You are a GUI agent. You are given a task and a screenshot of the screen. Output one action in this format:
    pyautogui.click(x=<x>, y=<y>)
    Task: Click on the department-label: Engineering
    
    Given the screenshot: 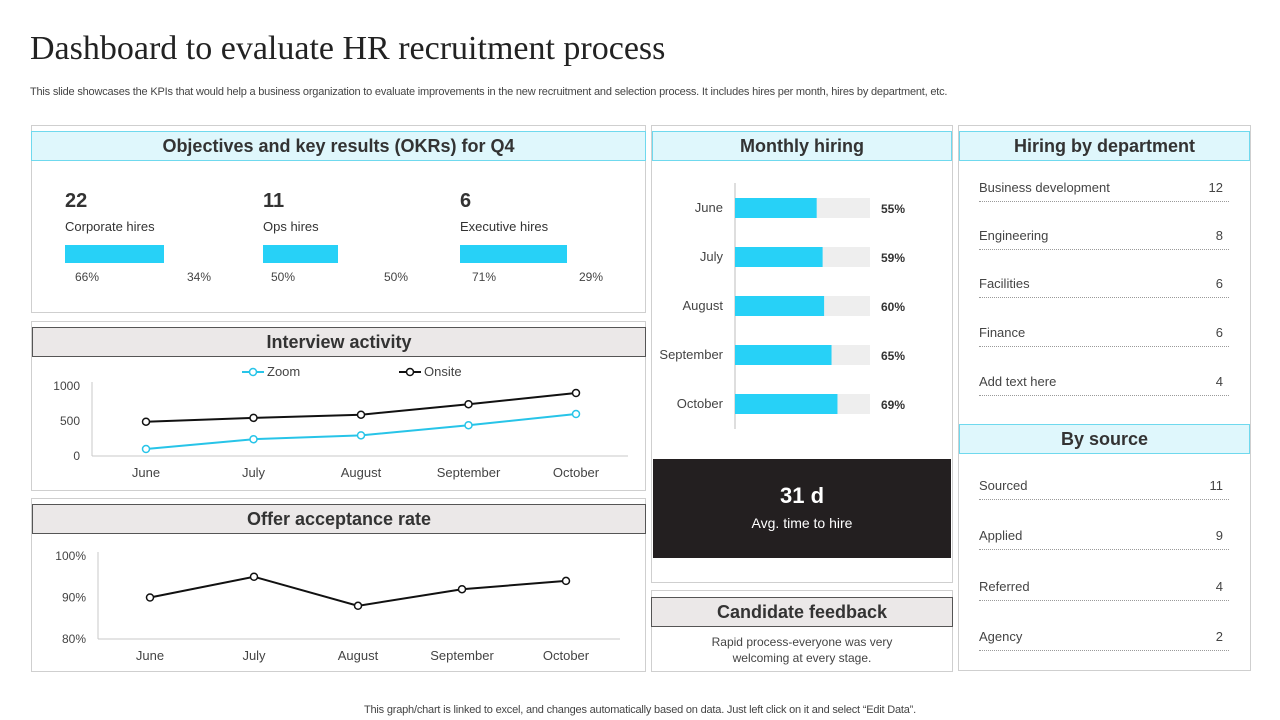 What is the action you would take?
    pyautogui.click(x=1014, y=235)
    